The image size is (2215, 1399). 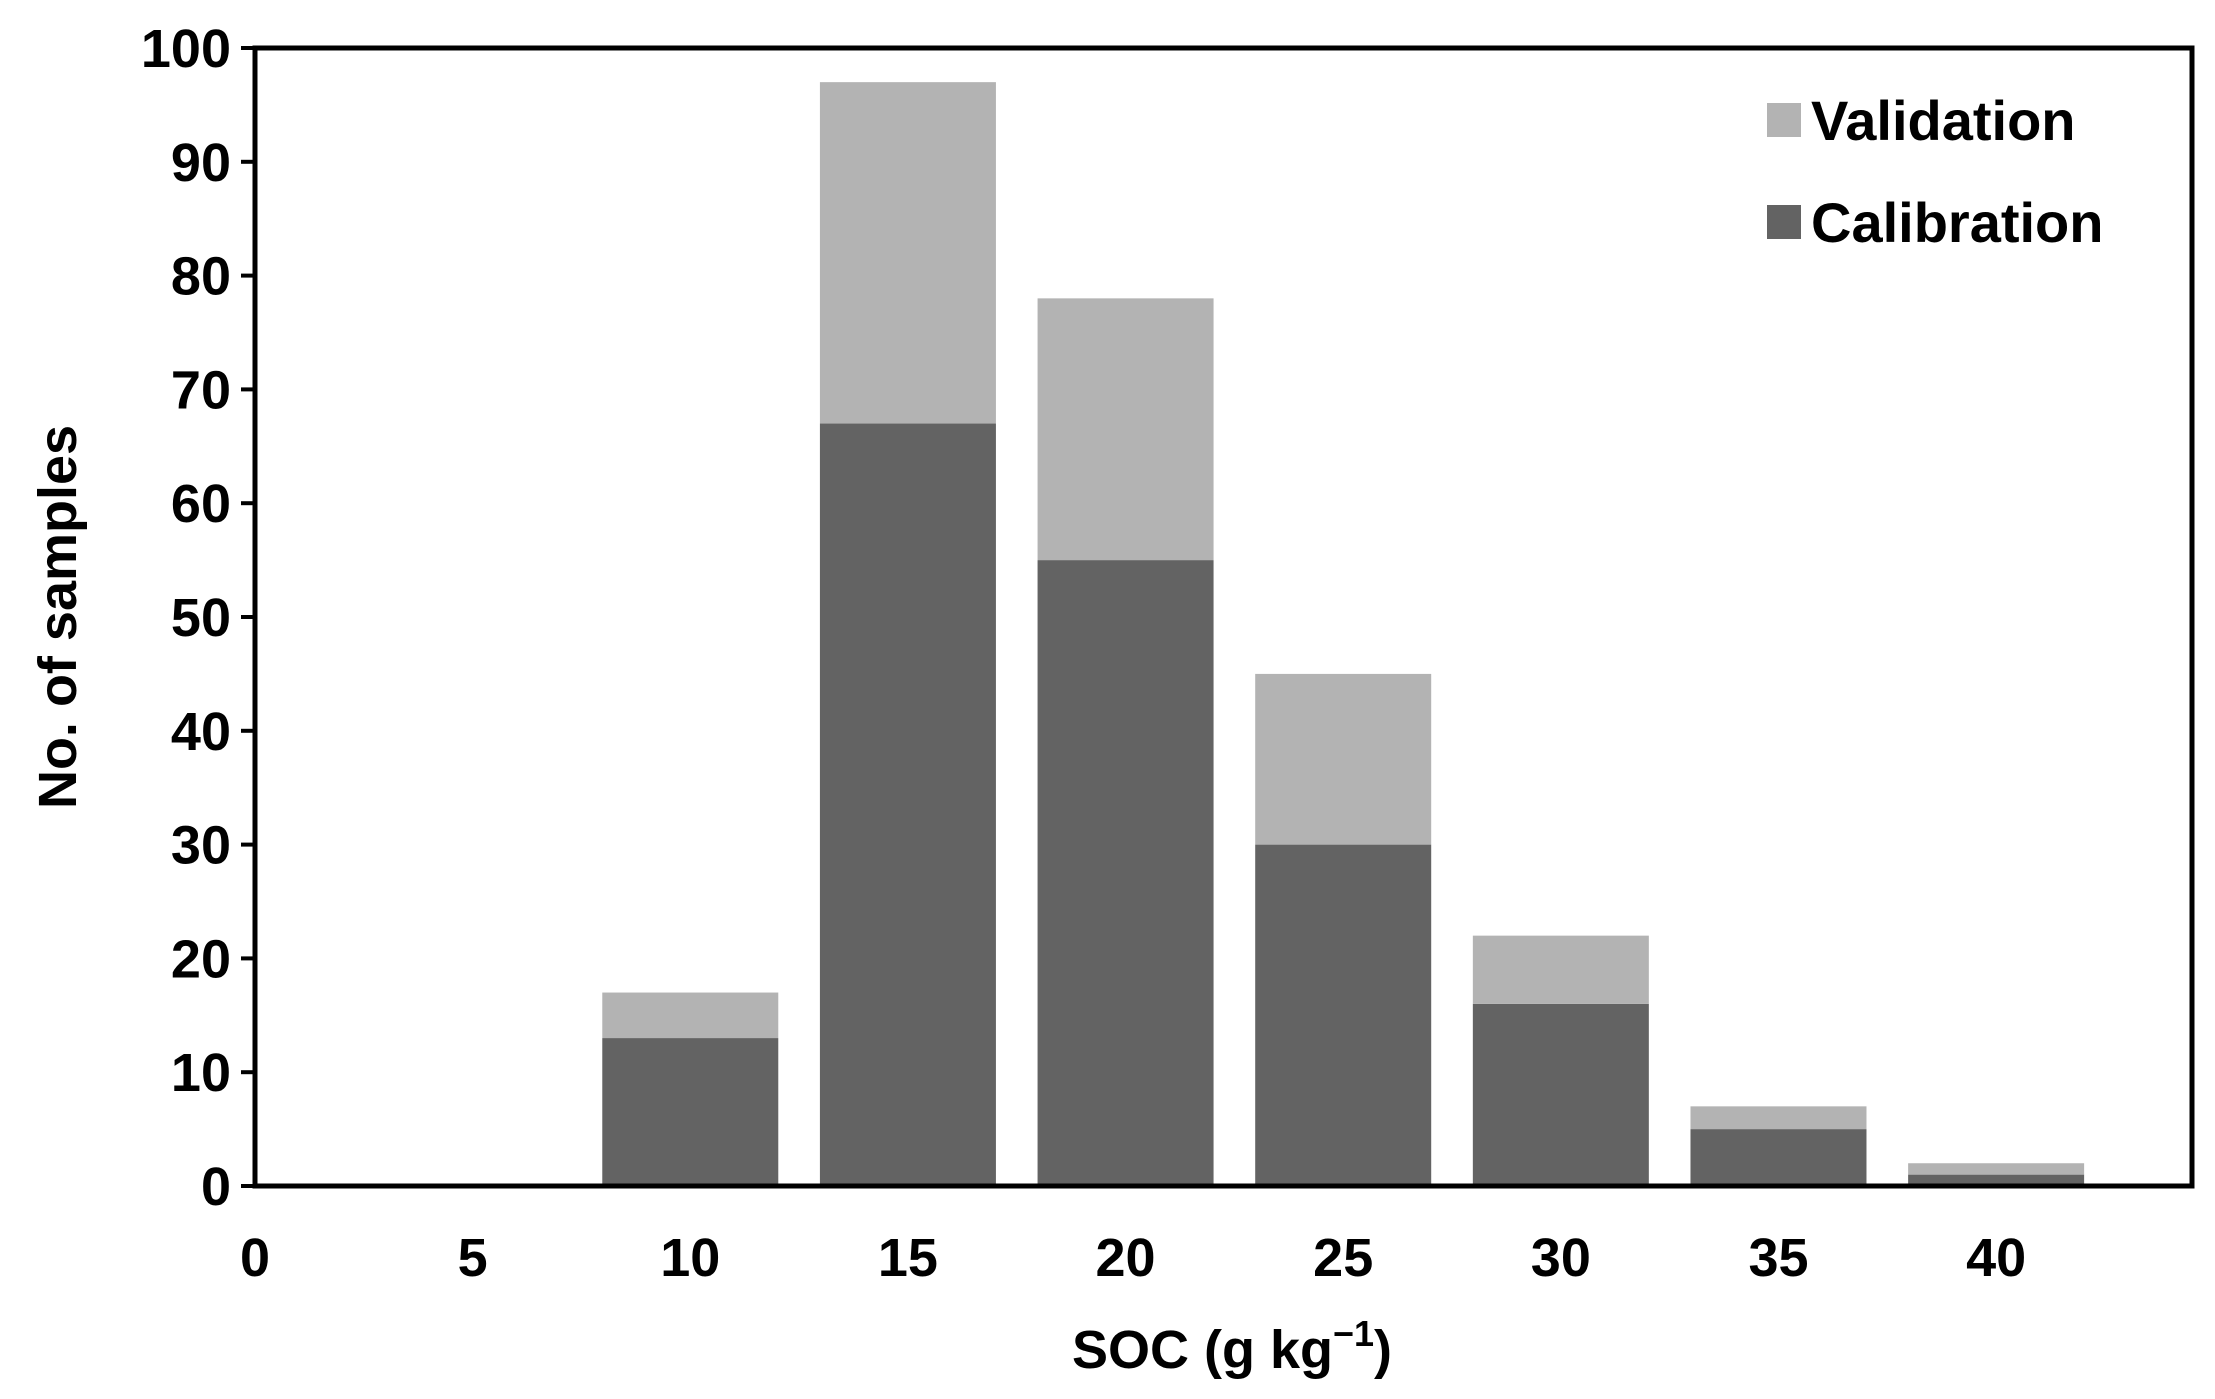 What do you see at coordinates (58, 617) in the screenshot?
I see `y-axis-title: No. of samples` at bounding box center [58, 617].